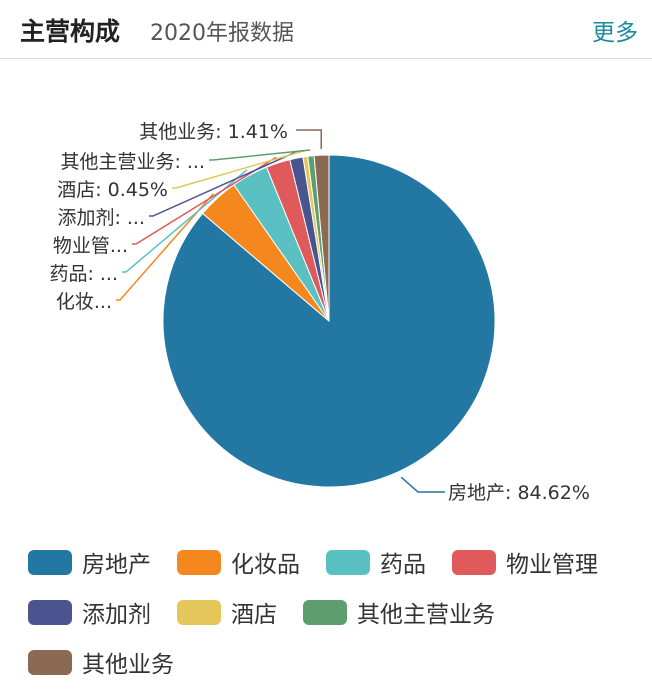 The image size is (652, 695). What do you see at coordinates (128, 665) in the screenshot?
I see `legend-label: 其他业务` at bounding box center [128, 665].